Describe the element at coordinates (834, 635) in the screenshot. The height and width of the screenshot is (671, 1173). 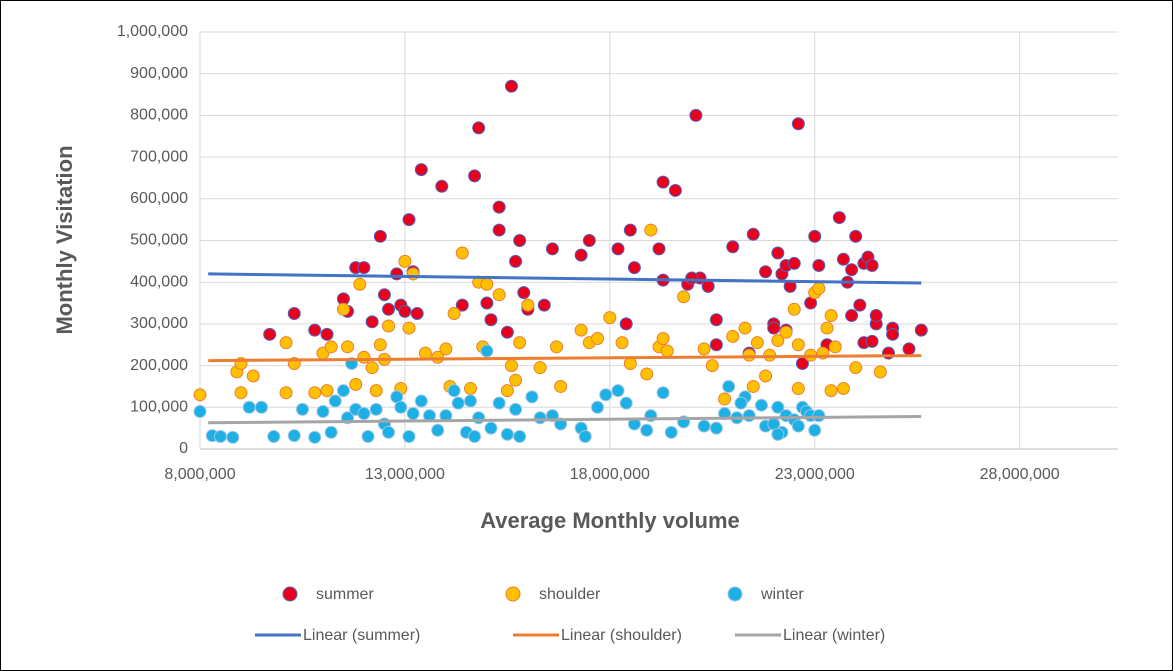
I see `legend-label: Linear (winter)` at that location.